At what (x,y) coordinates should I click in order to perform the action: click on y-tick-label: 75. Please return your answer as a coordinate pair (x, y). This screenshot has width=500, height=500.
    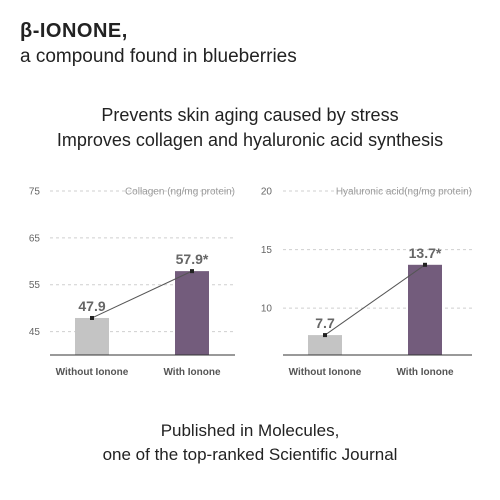
    Looking at the image, I should click on (35, 192).